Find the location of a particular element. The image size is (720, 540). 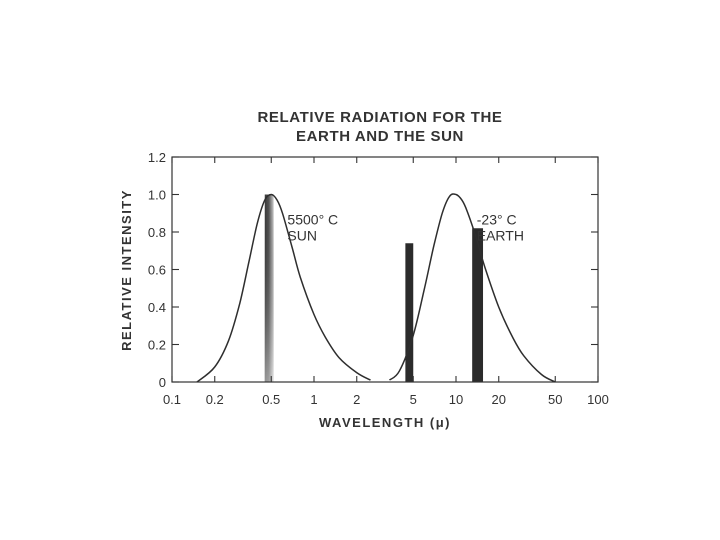

annotation-0-line-0: 5500° C is located at coordinates (312, 219).